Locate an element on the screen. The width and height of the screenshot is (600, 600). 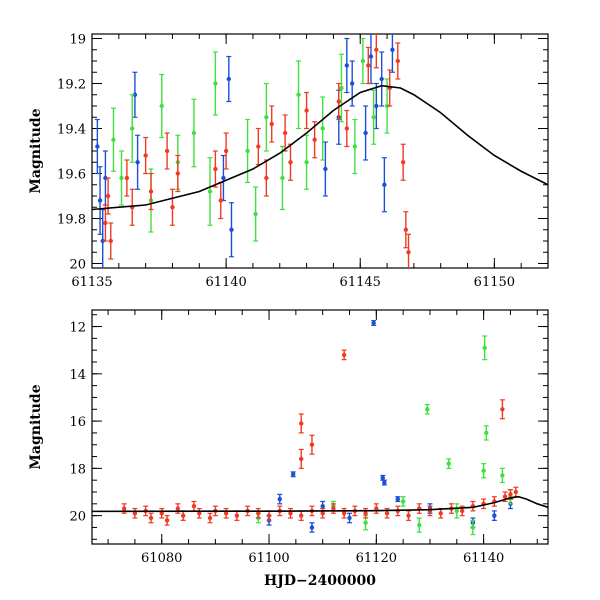
x-tick-label: 61100 is located at coordinates (268, 558).